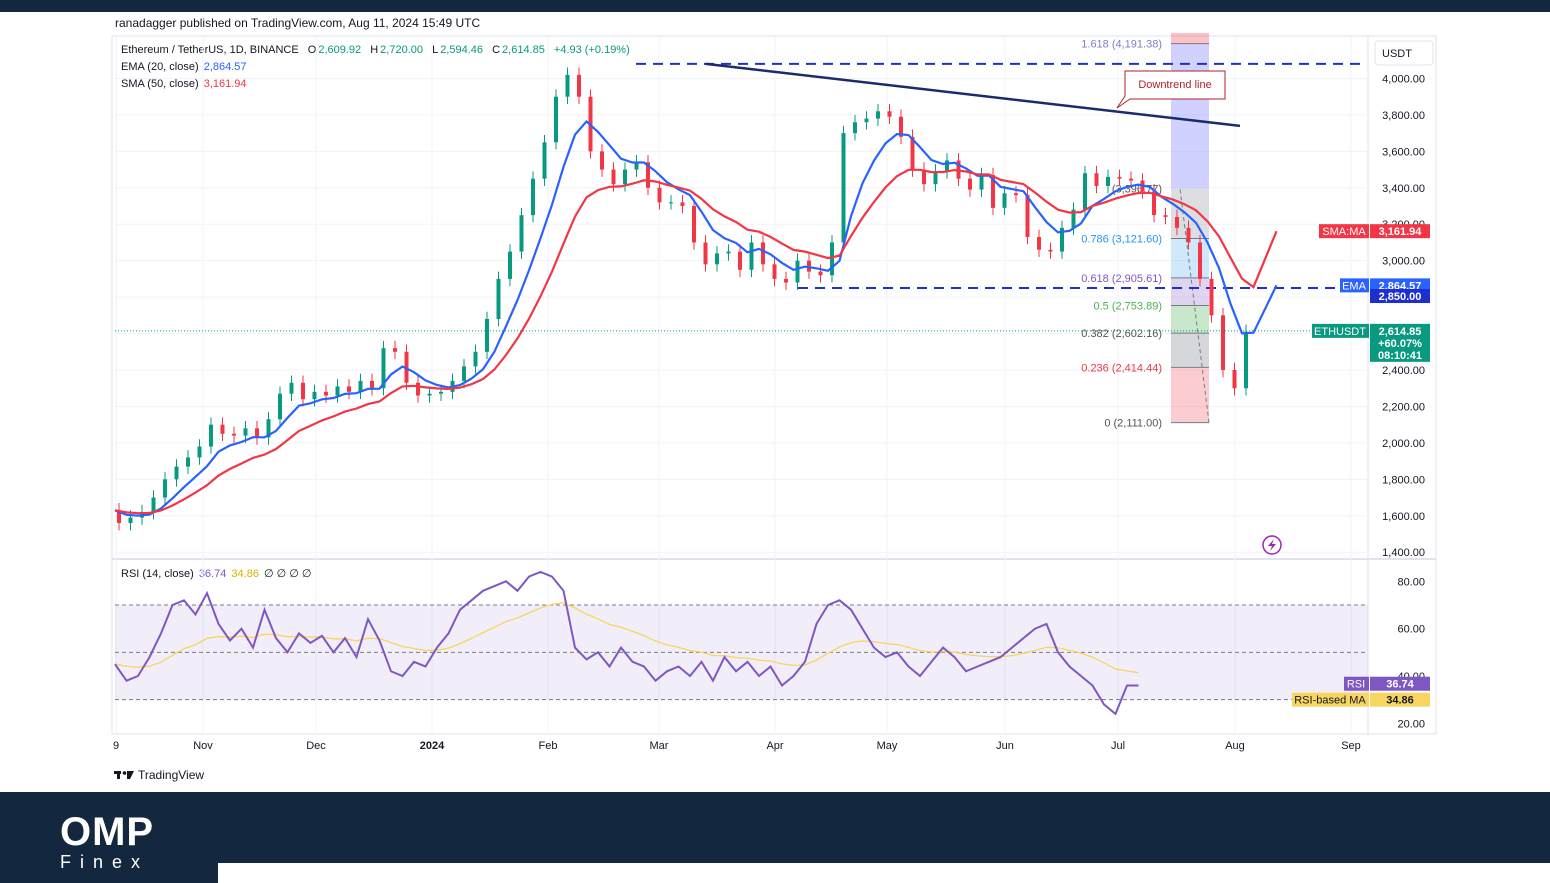 This screenshot has height=883, width=1550. I want to click on rsi-ma-value-badge-box, so click(1400, 699).